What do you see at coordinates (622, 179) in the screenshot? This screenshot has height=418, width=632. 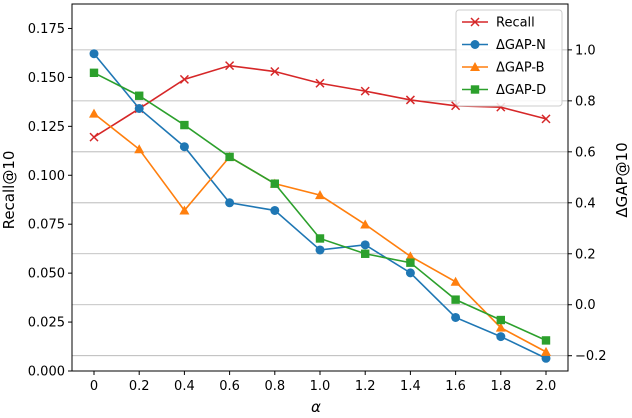 I see `right-axis-title: ΔGAP@10` at bounding box center [622, 179].